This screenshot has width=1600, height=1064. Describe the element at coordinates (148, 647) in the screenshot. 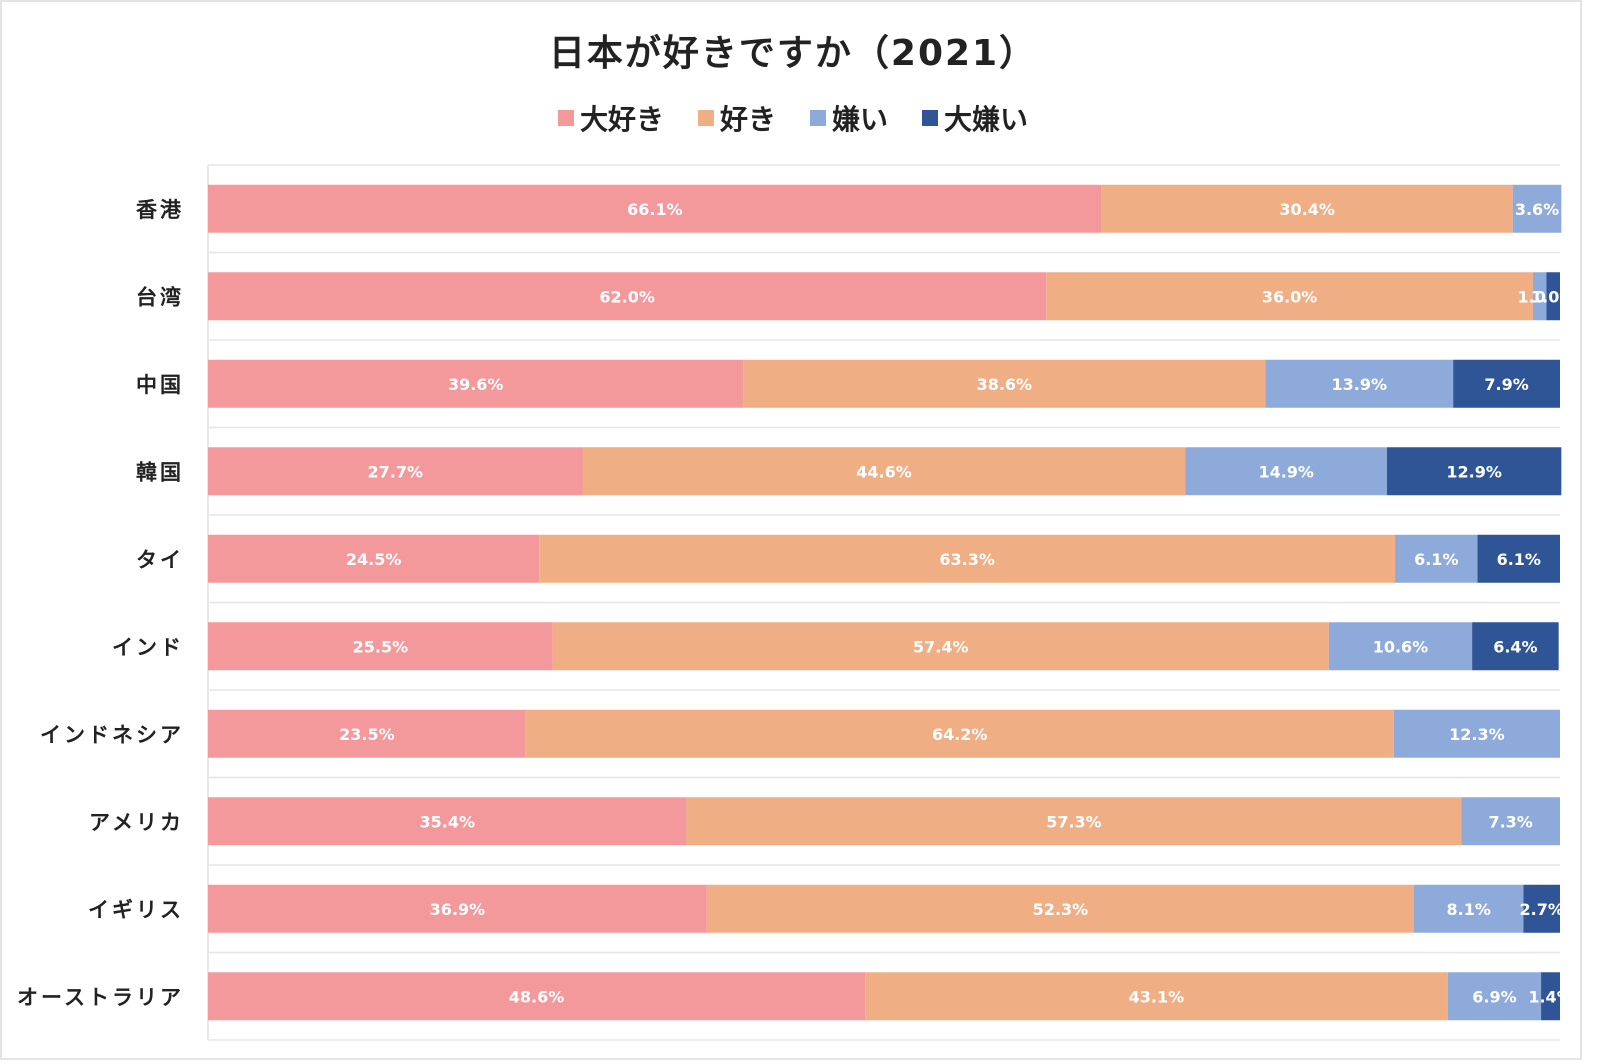

I see `category-label: インド` at that location.